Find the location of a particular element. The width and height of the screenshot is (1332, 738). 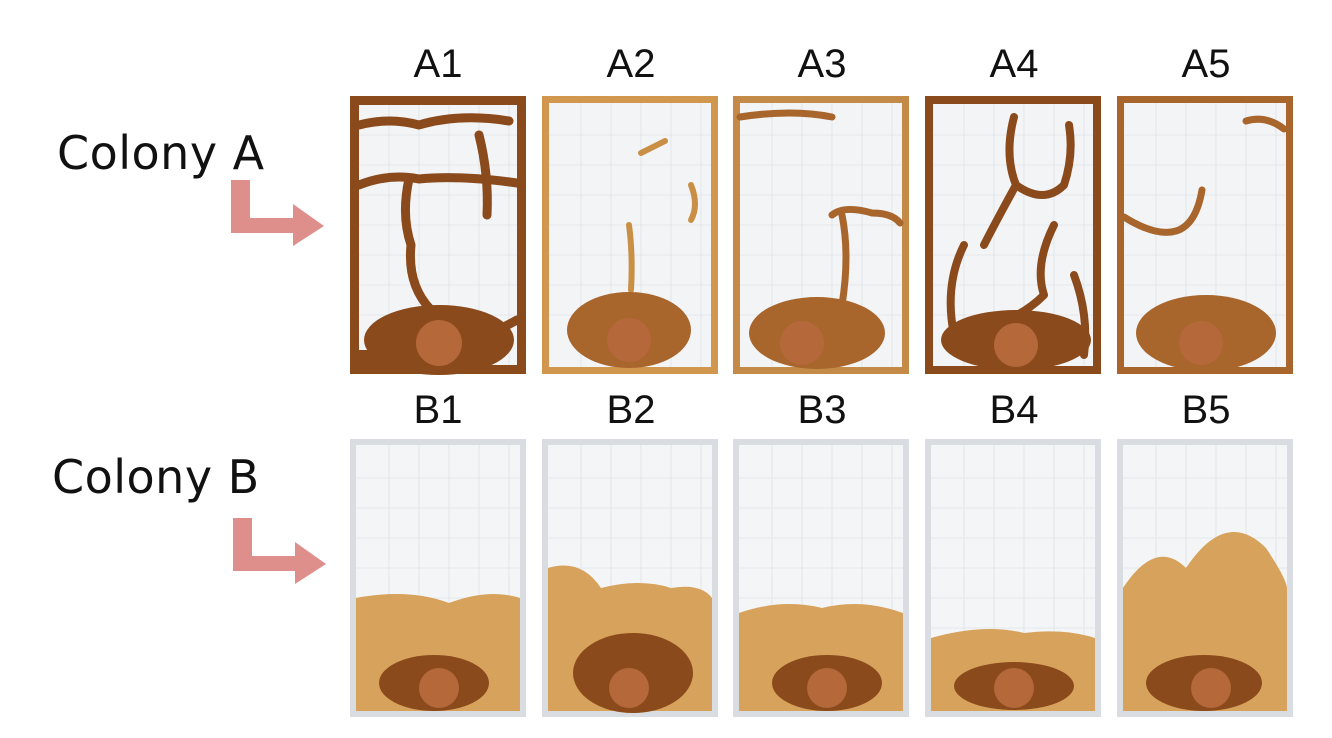

nest-photo-a4 is located at coordinates (1013, 235).